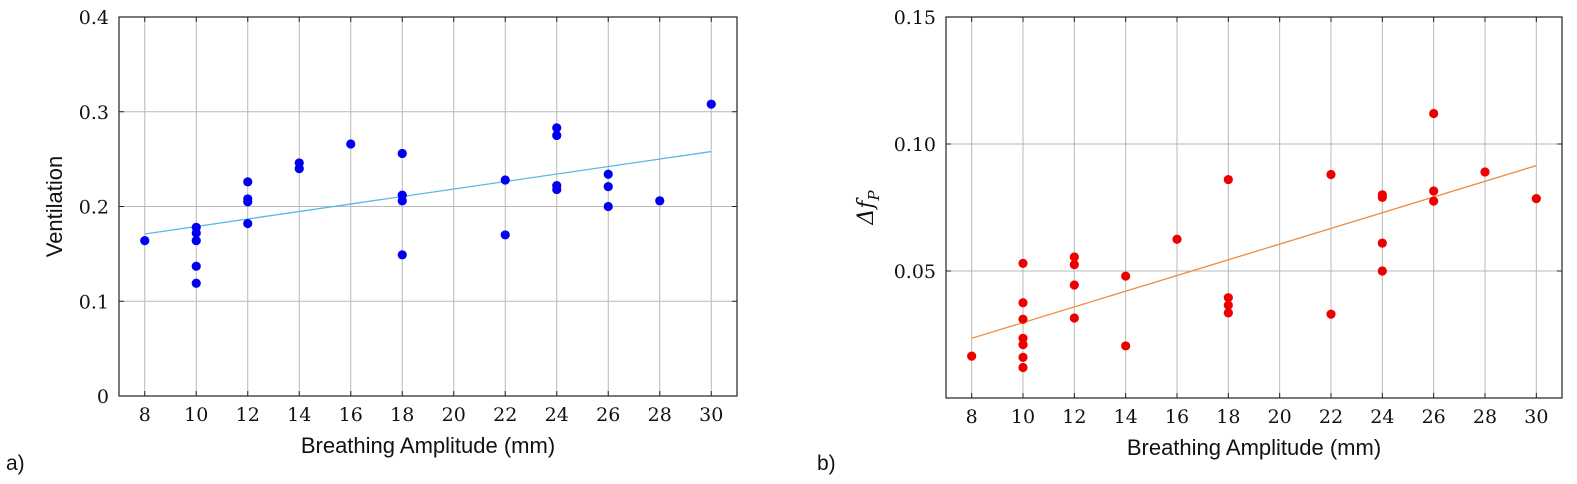 The height and width of the screenshot is (484, 1577). Describe the element at coordinates (248, 415) in the screenshot. I see `panel-a-x-tick-label: 12` at that location.